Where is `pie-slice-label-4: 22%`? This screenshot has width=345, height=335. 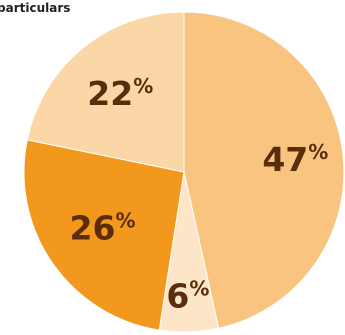 pie-slice-label-4: 22% is located at coordinates (120, 93).